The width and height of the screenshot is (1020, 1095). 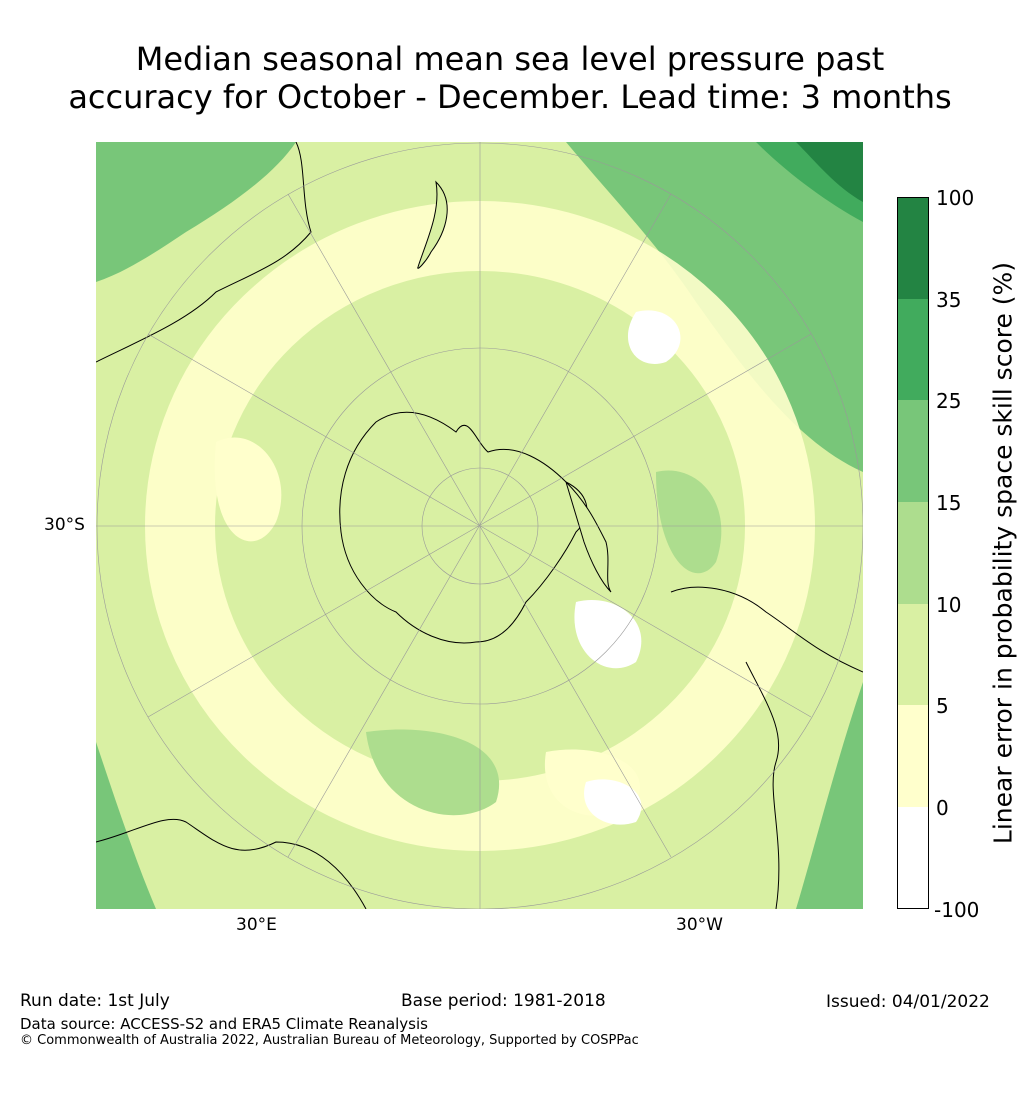 What do you see at coordinates (503, 1001) in the screenshot?
I see `base-period: Base period: 1981-2018` at bounding box center [503, 1001].